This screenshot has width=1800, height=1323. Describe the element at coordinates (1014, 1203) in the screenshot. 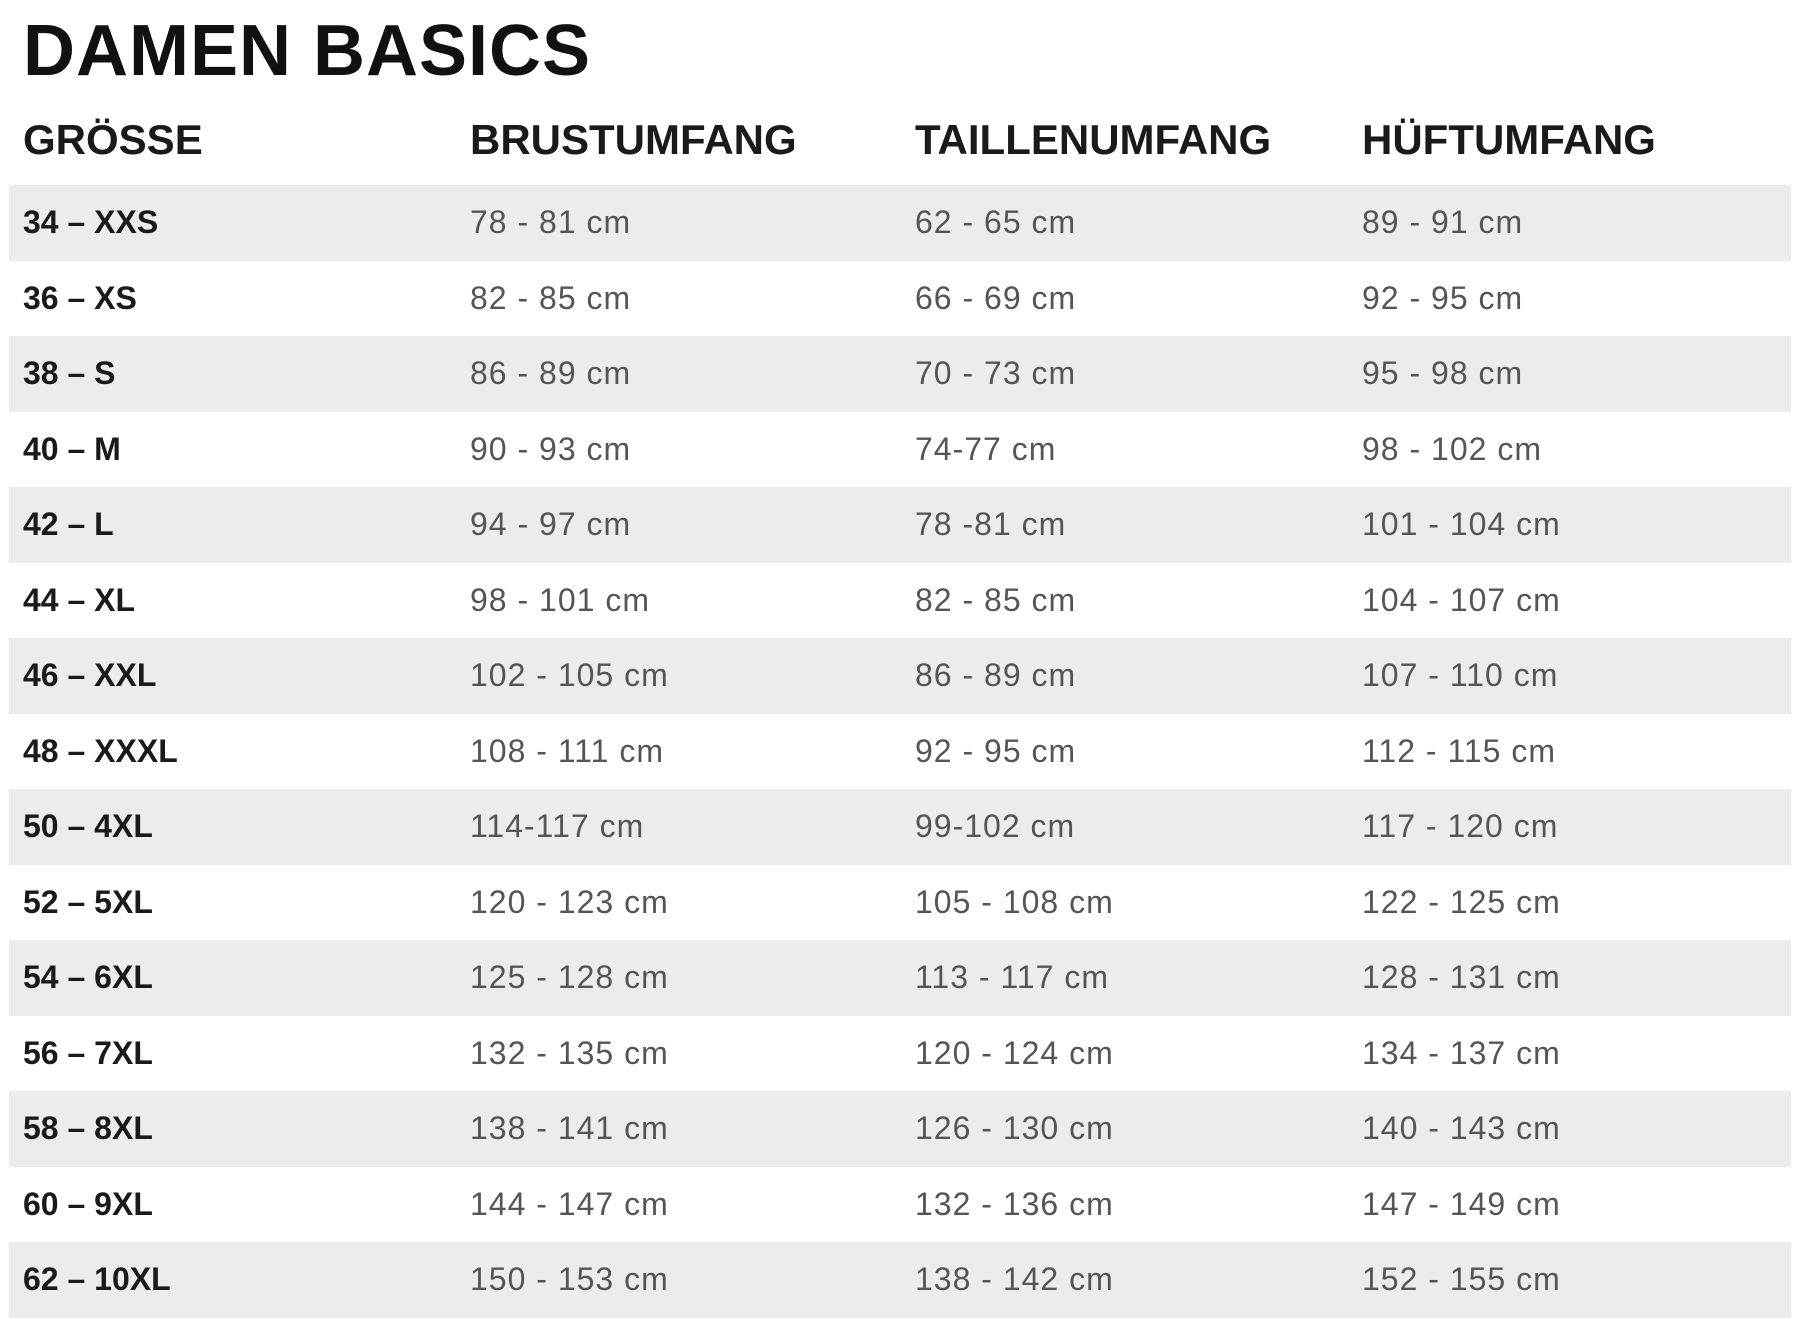

I see `table-cell: 132 - 136 cm` at that location.